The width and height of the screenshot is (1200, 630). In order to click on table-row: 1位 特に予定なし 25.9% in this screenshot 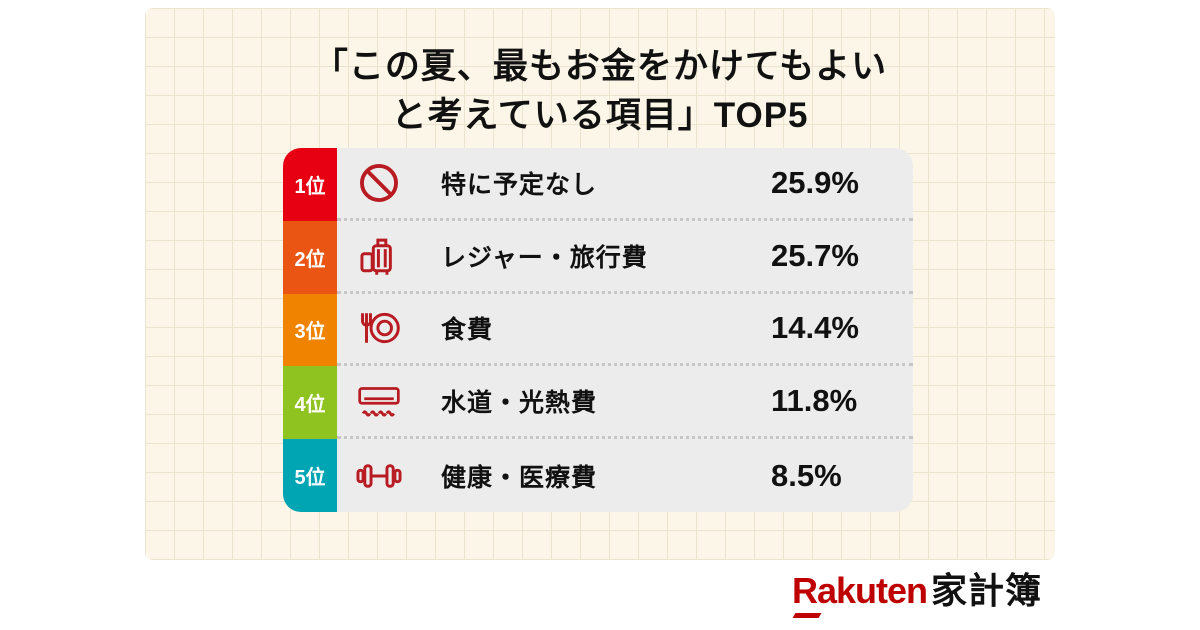, I will do `click(598, 184)`.